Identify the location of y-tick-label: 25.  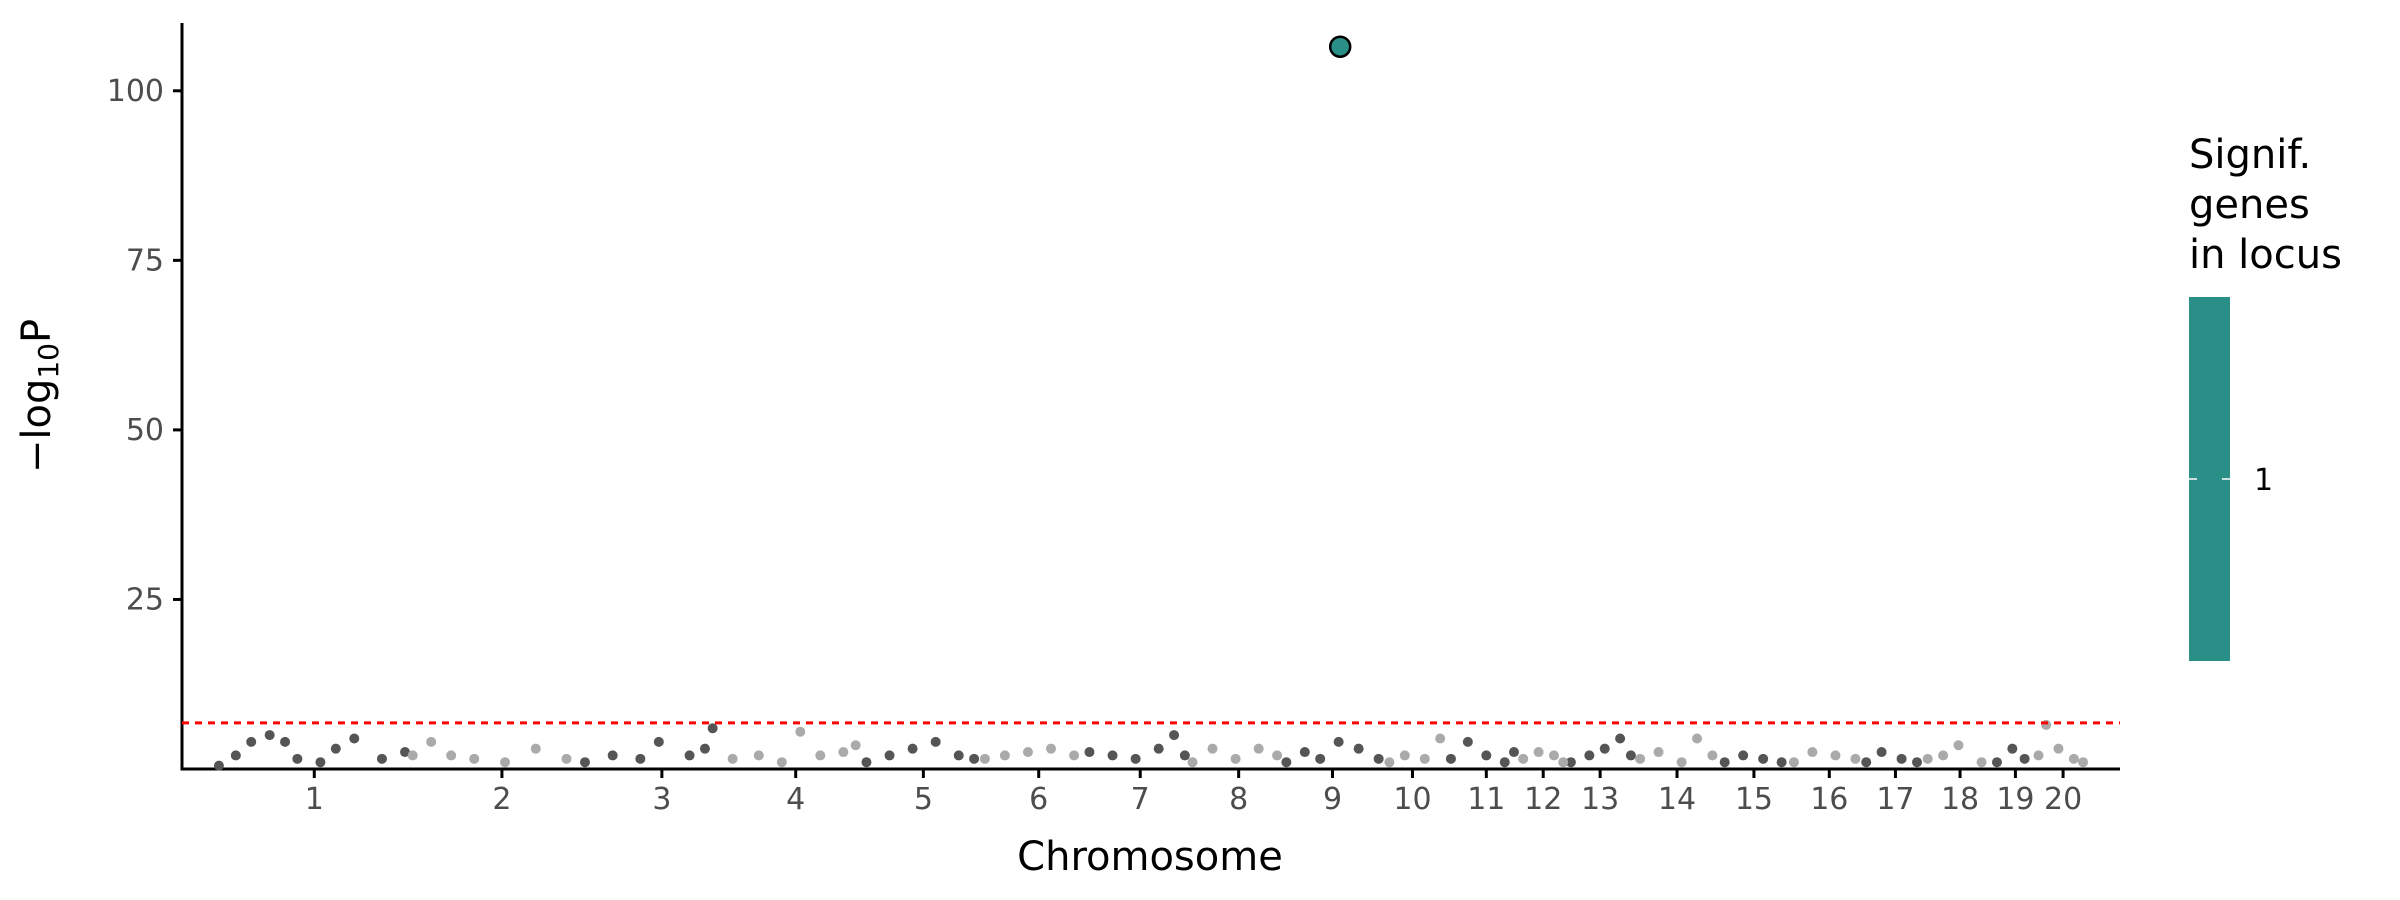
(145, 599).